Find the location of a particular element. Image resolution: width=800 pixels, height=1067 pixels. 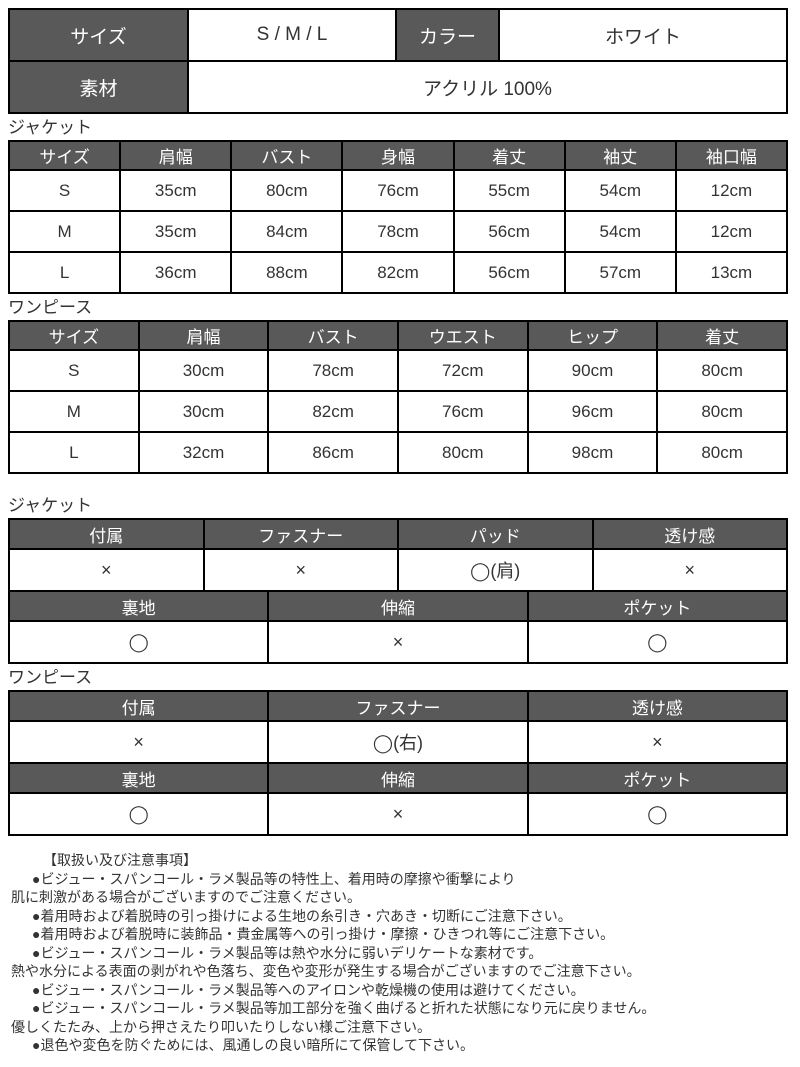

jacket-features-table-part1: 付属 ファスナー パッド 透け感 × × ◯(肩) × is located at coordinates (398, 555).